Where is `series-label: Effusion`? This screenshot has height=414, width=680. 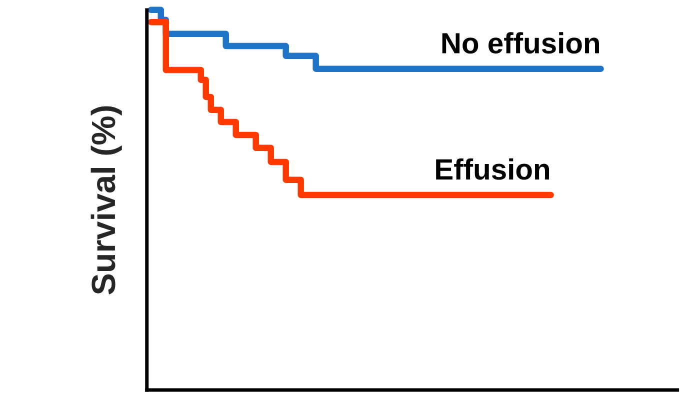 series-label: Effusion is located at coordinates (493, 169).